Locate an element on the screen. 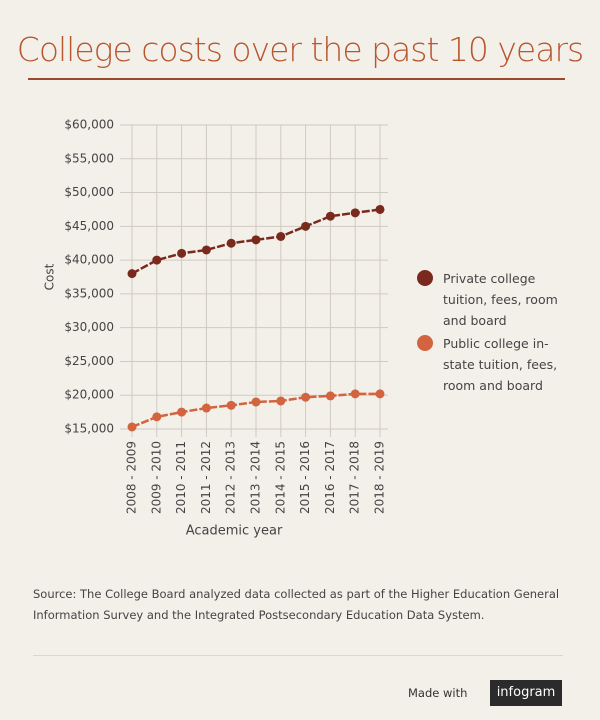 This screenshot has height=720, width=600. y-tick-label: $60,000 is located at coordinates (89, 125).